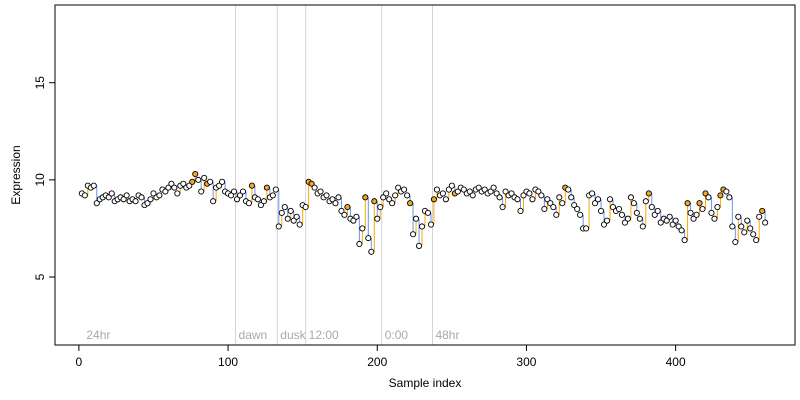  I want to click on x-tick-label: 400, so click(676, 362).